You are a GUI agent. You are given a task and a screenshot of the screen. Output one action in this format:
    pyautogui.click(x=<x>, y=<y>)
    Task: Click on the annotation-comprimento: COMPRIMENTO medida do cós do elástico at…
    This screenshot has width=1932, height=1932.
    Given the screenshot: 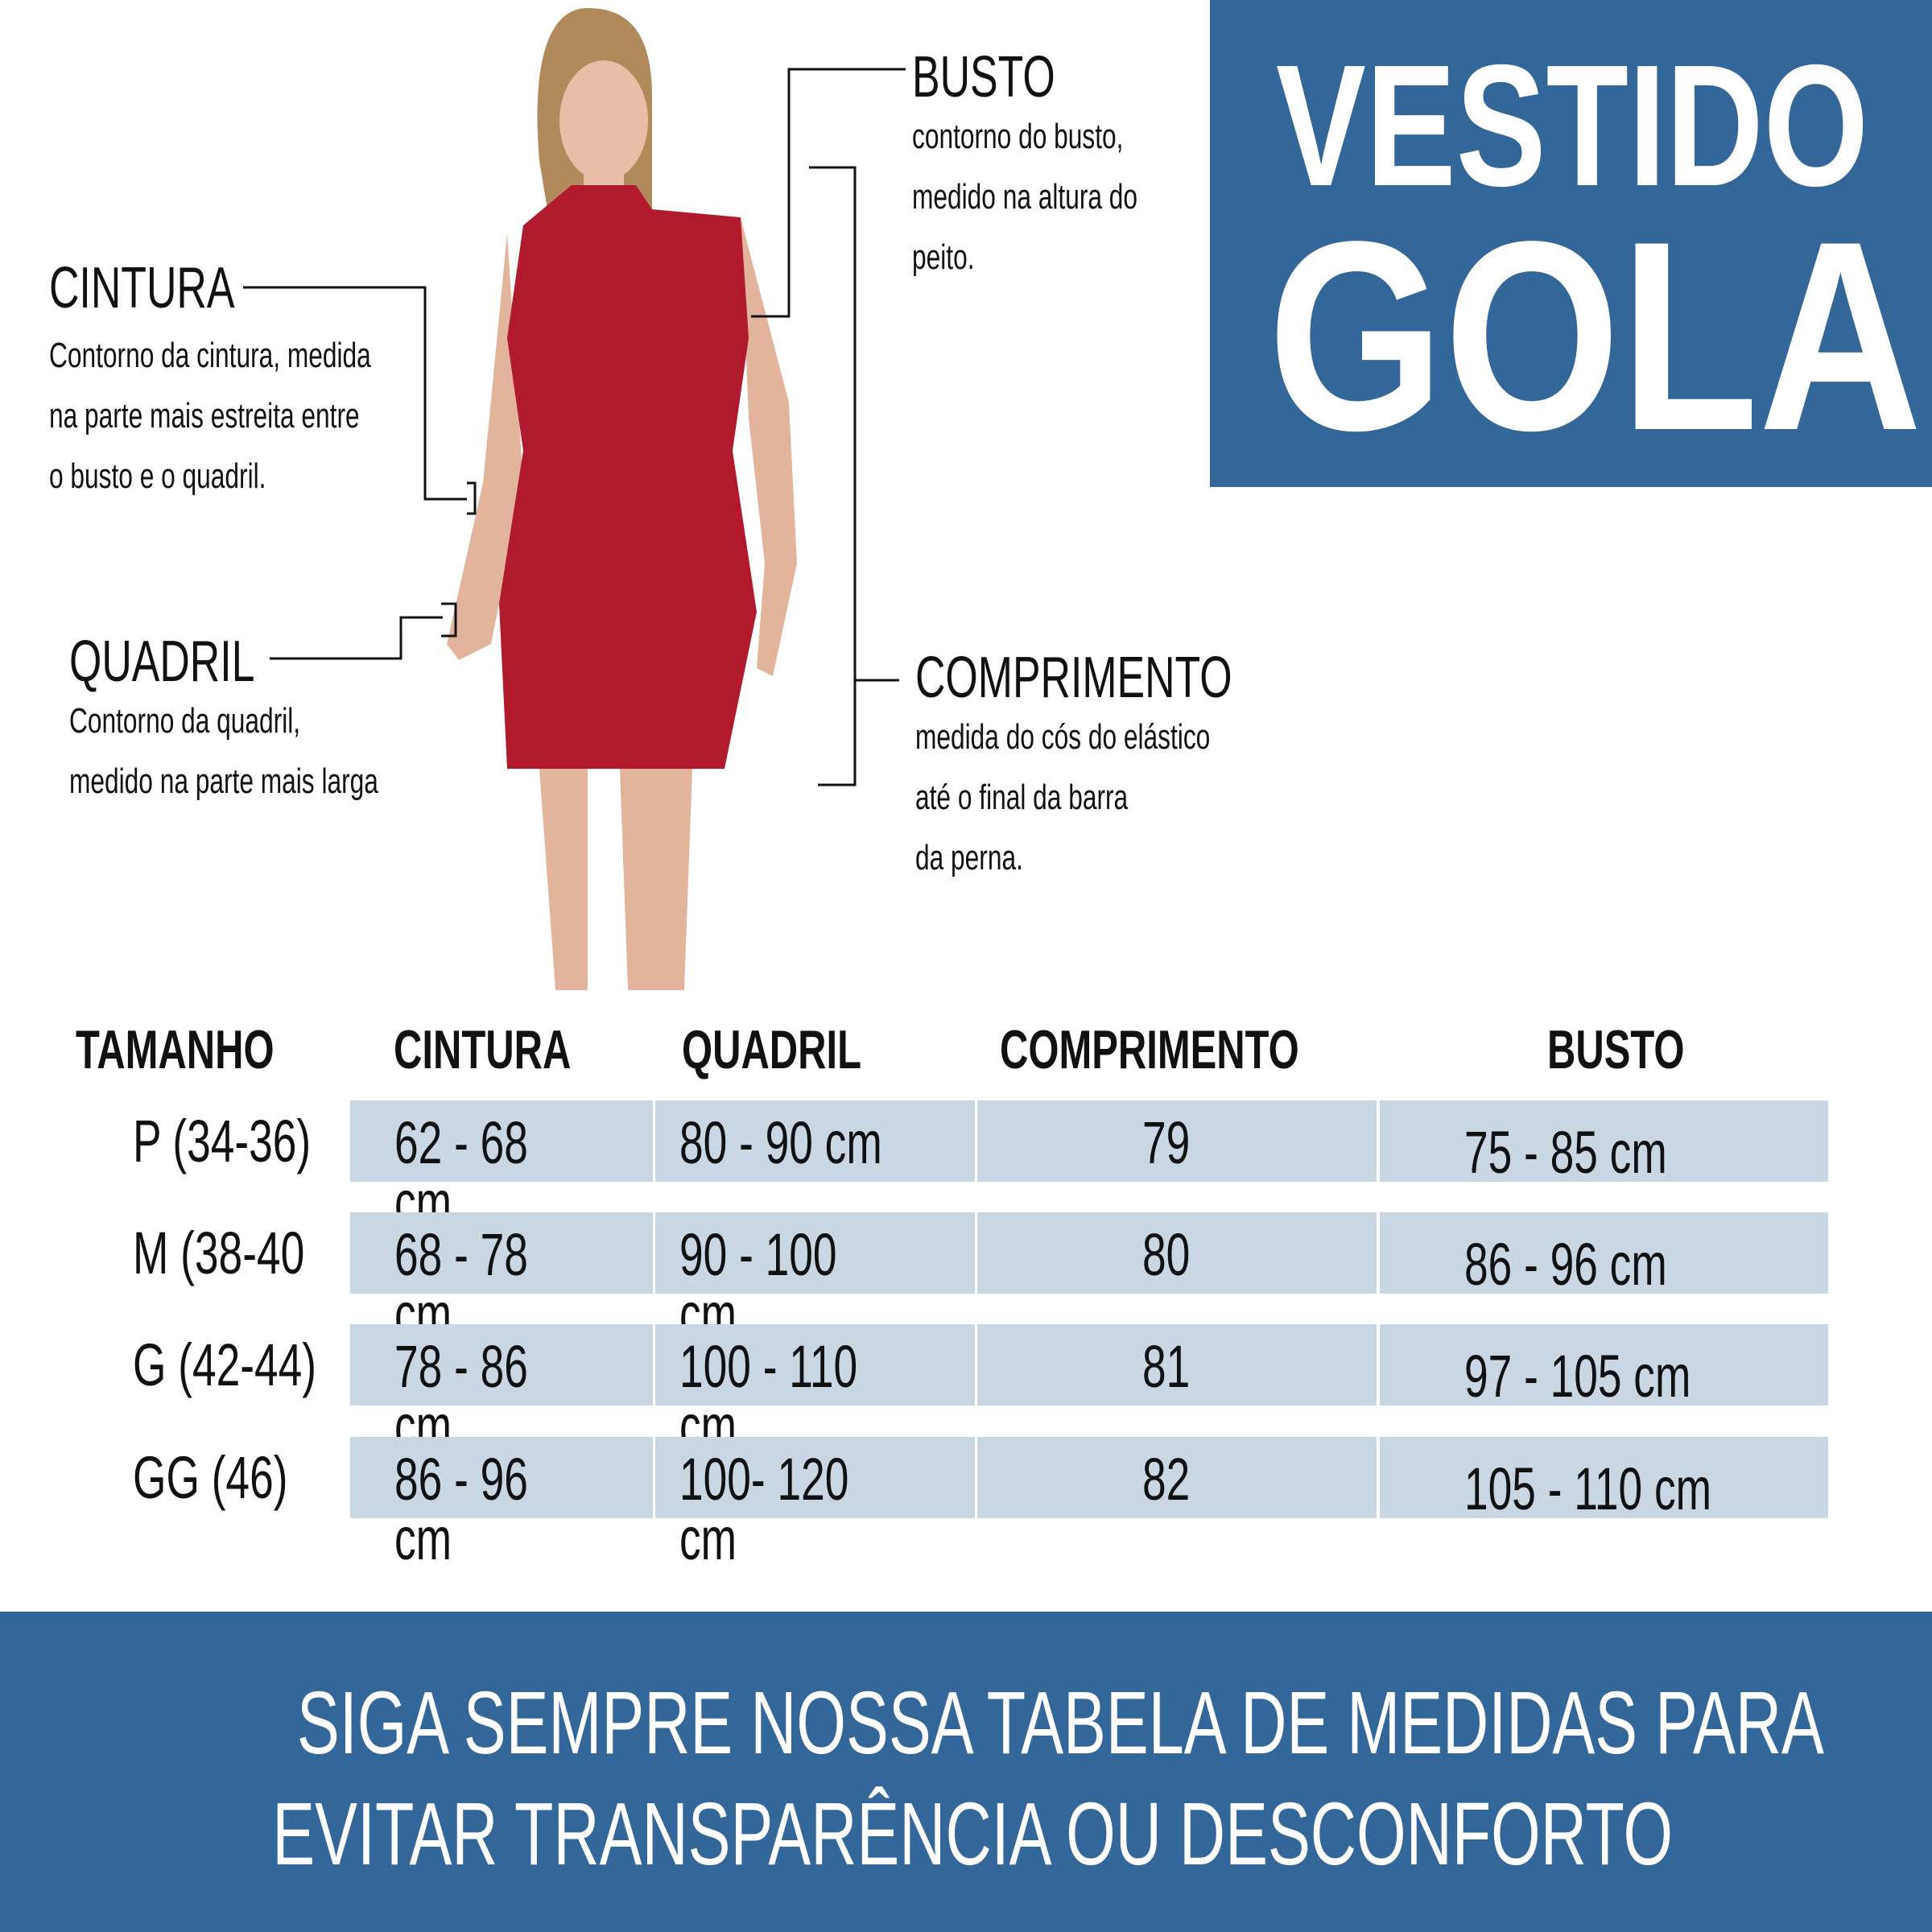 What is the action you would take?
    pyautogui.click(x=1073, y=761)
    